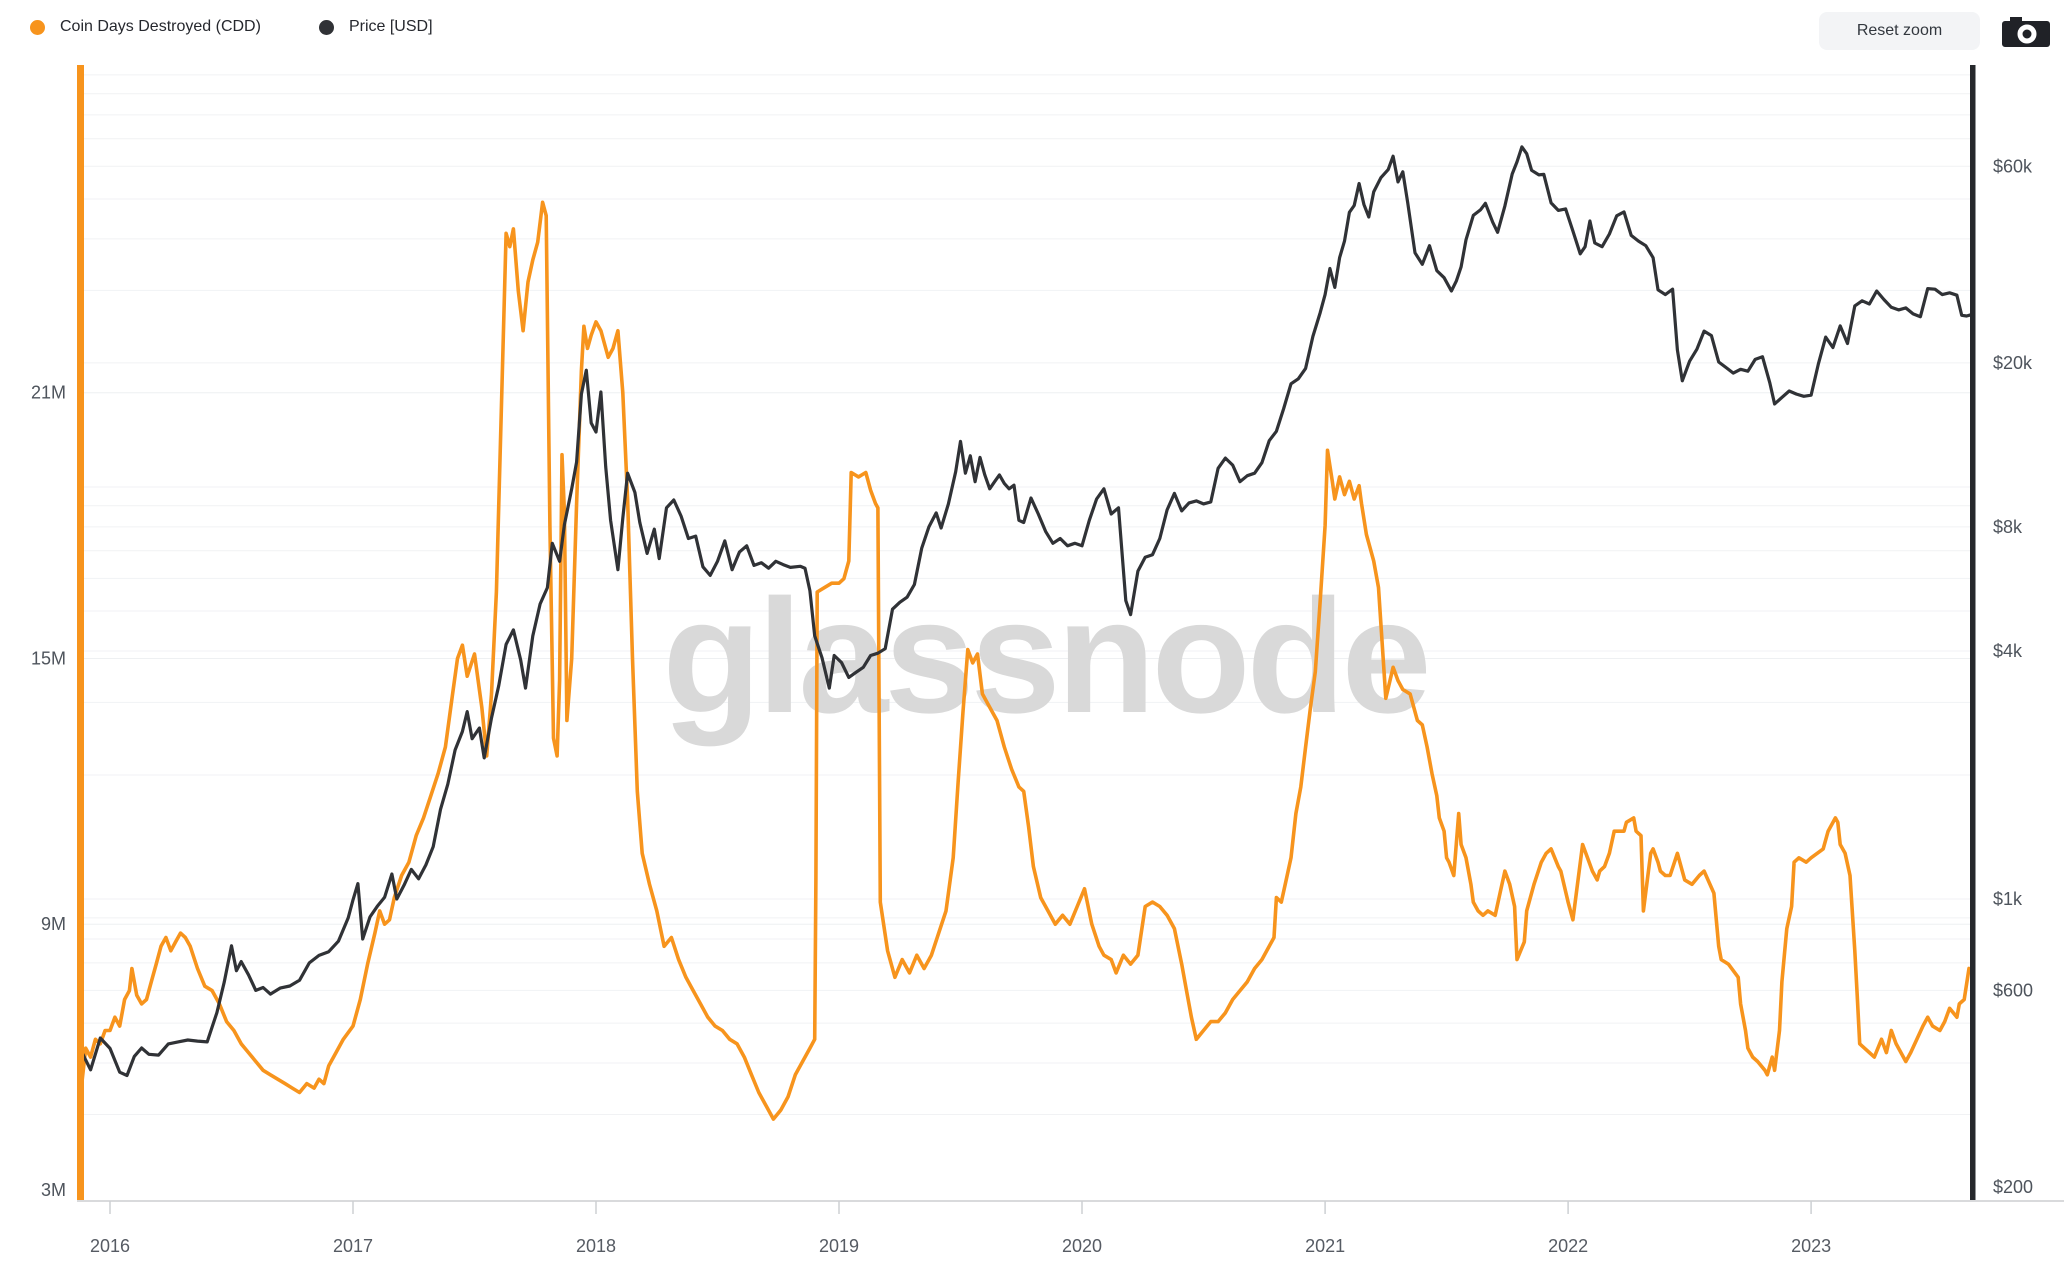 The height and width of the screenshot is (1281, 2064). What do you see at coordinates (326, 27) in the screenshot?
I see `price-series-dot-icon` at bounding box center [326, 27].